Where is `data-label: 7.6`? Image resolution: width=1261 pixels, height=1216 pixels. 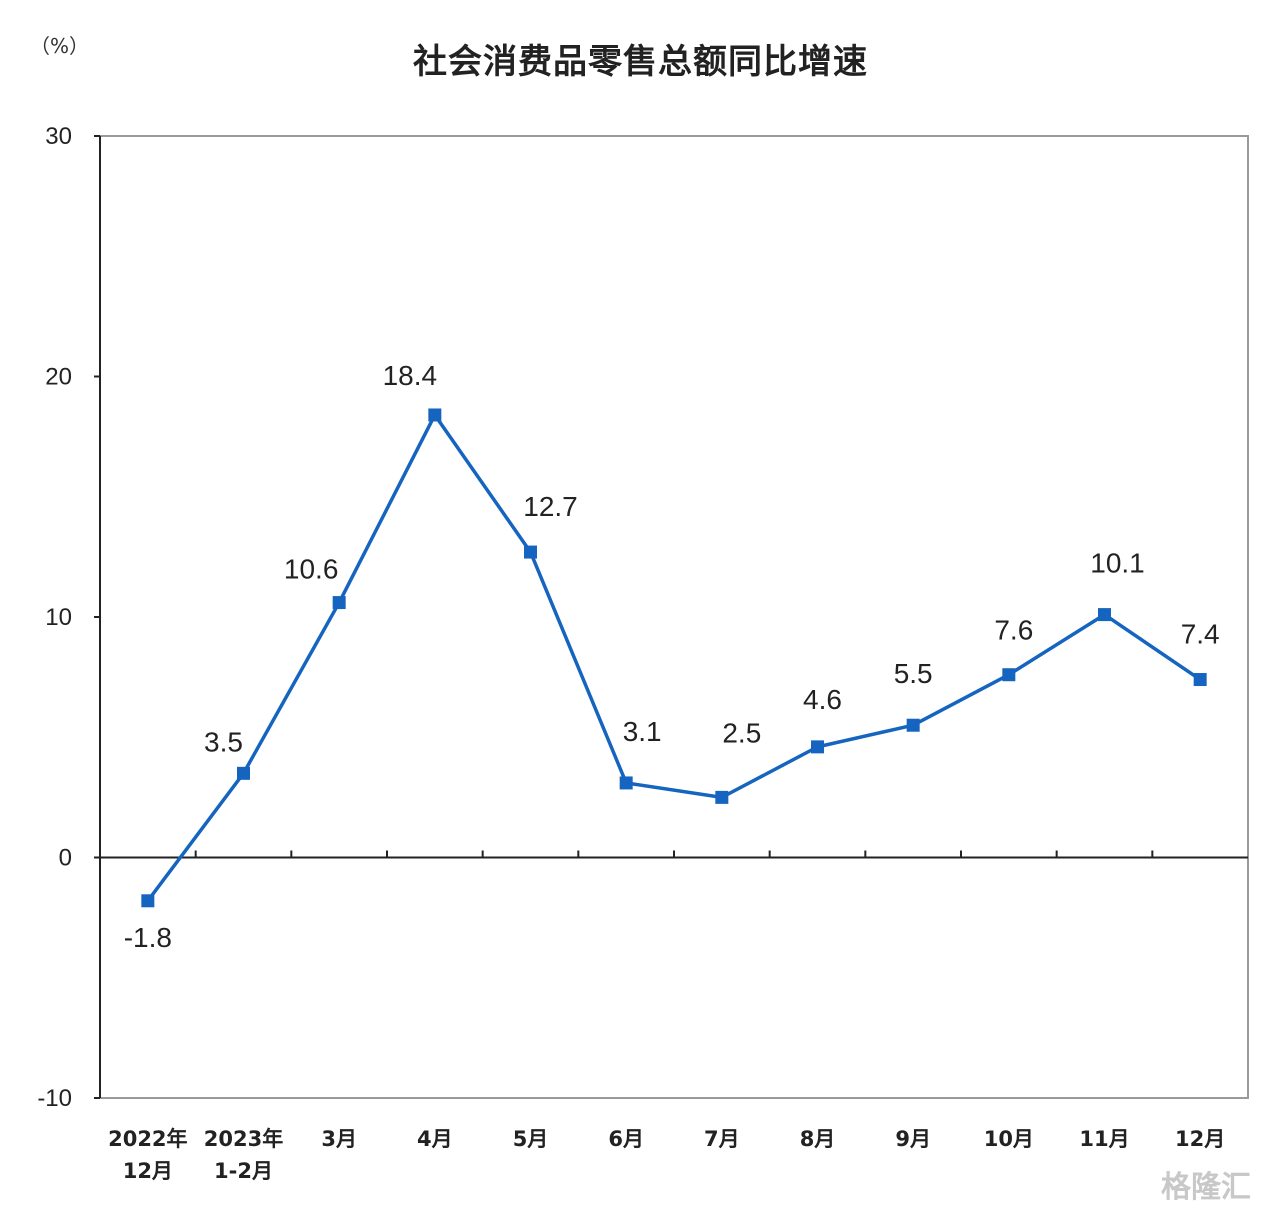 data-label: 7.6 is located at coordinates (1013, 630).